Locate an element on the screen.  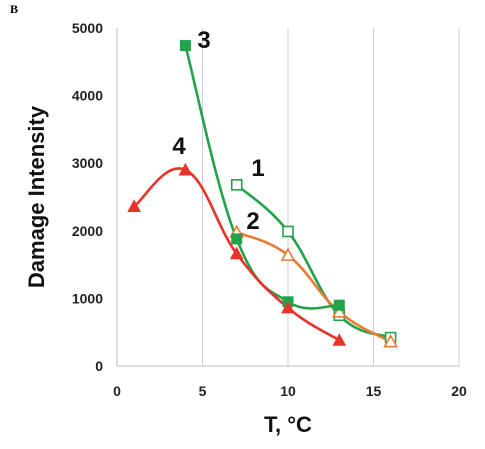
y-tick-label: 2000 is located at coordinates (87, 231).